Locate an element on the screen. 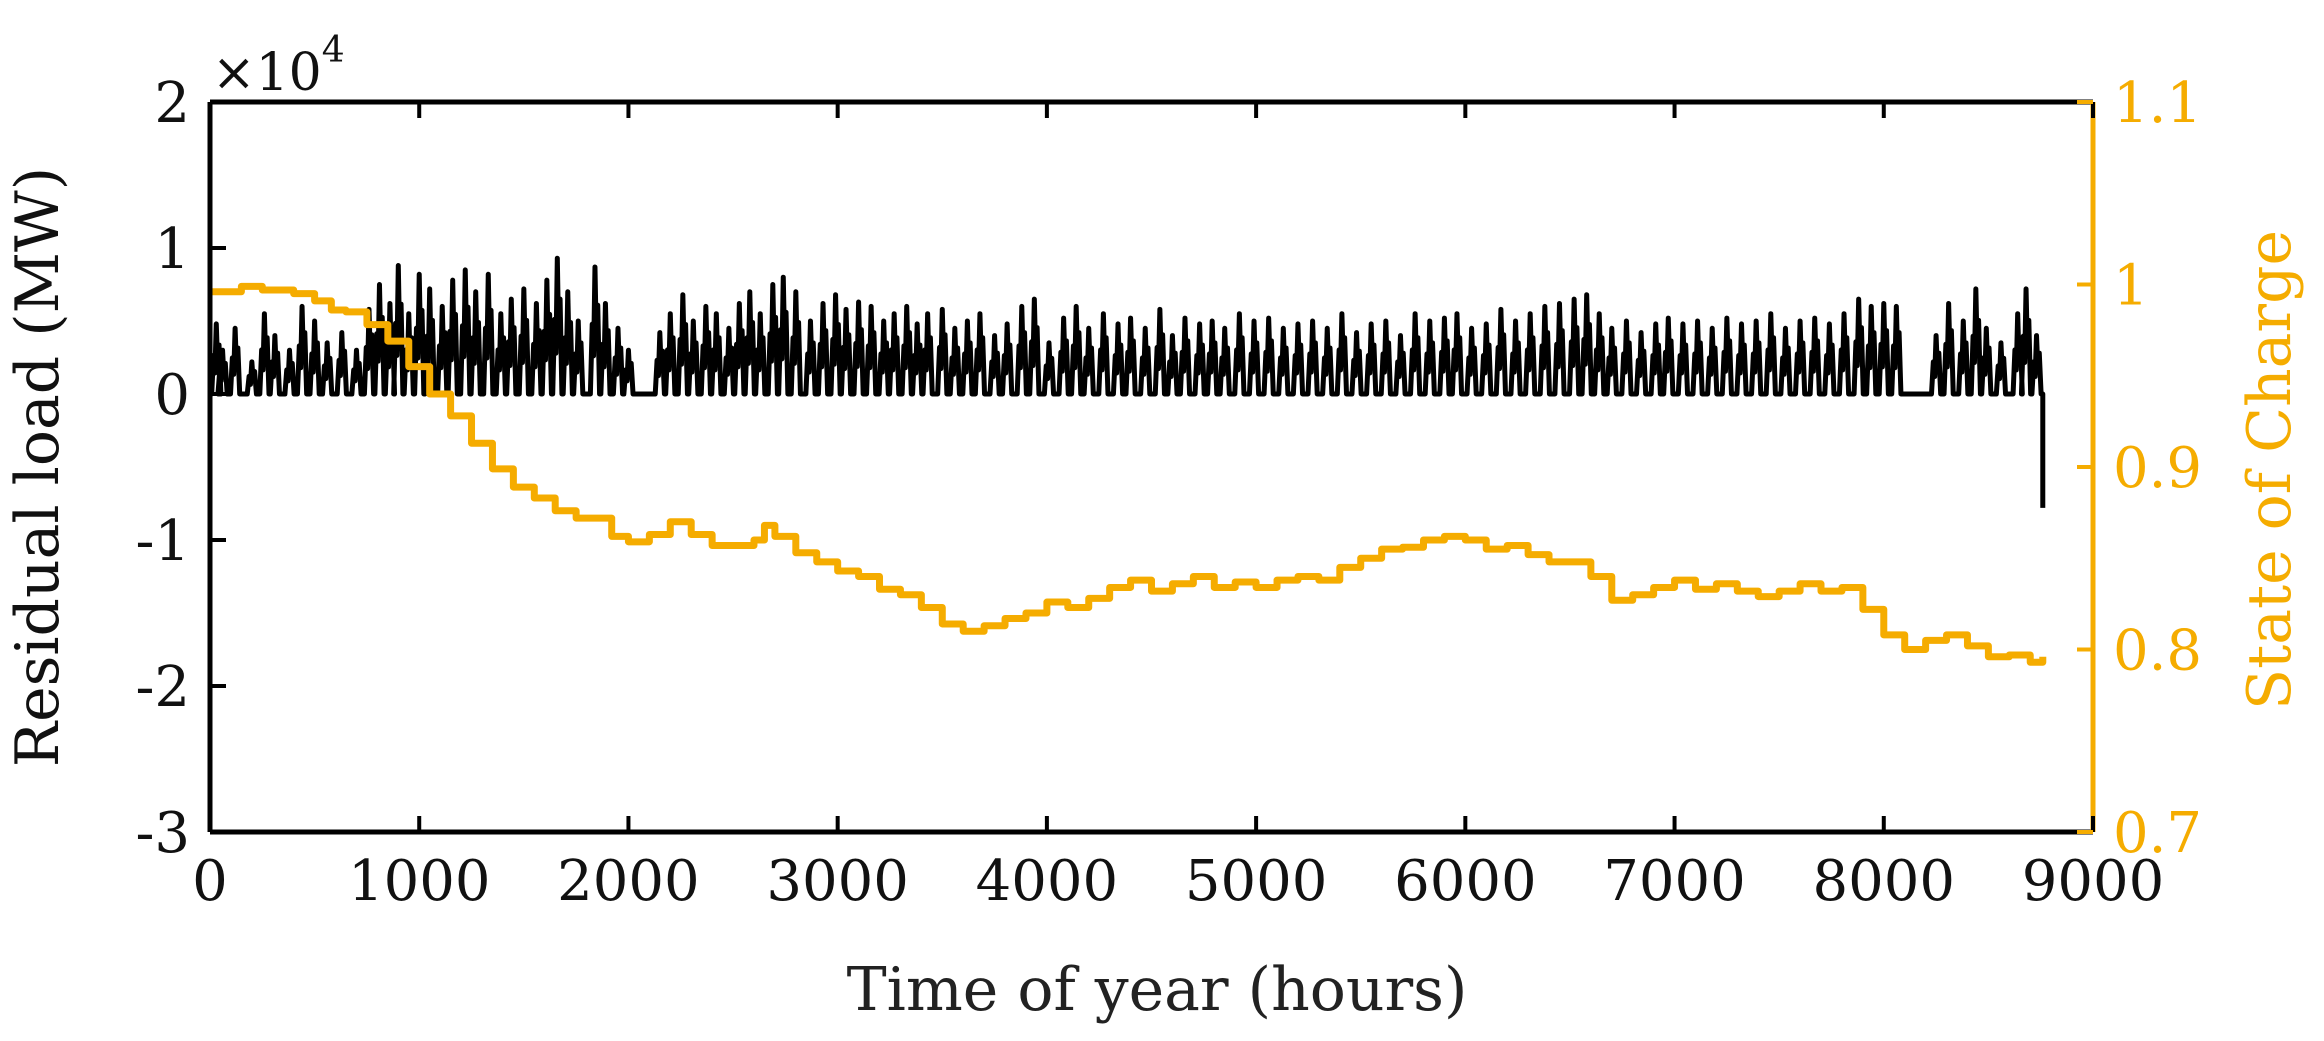 Image resolution: width=2324 pixels, height=1041 pixels. x-tick-label: 7000 is located at coordinates (1674, 881).